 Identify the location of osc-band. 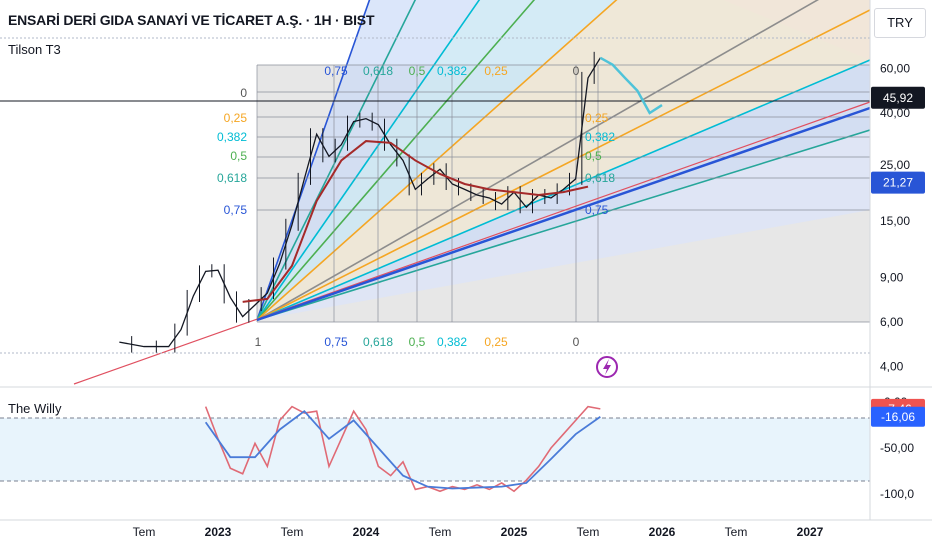
(435, 449).